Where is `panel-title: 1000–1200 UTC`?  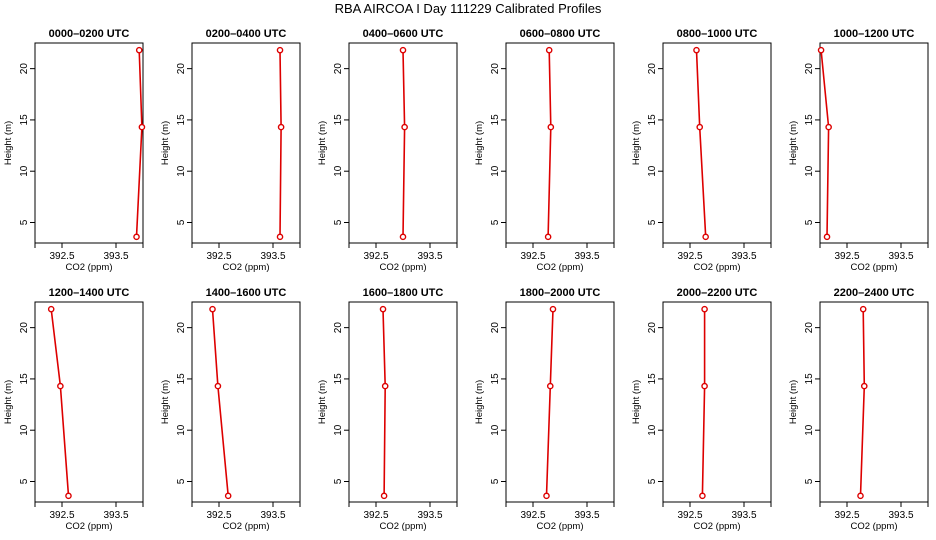 panel-title: 1000–1200 UTC is located at coordinates (874, 34).